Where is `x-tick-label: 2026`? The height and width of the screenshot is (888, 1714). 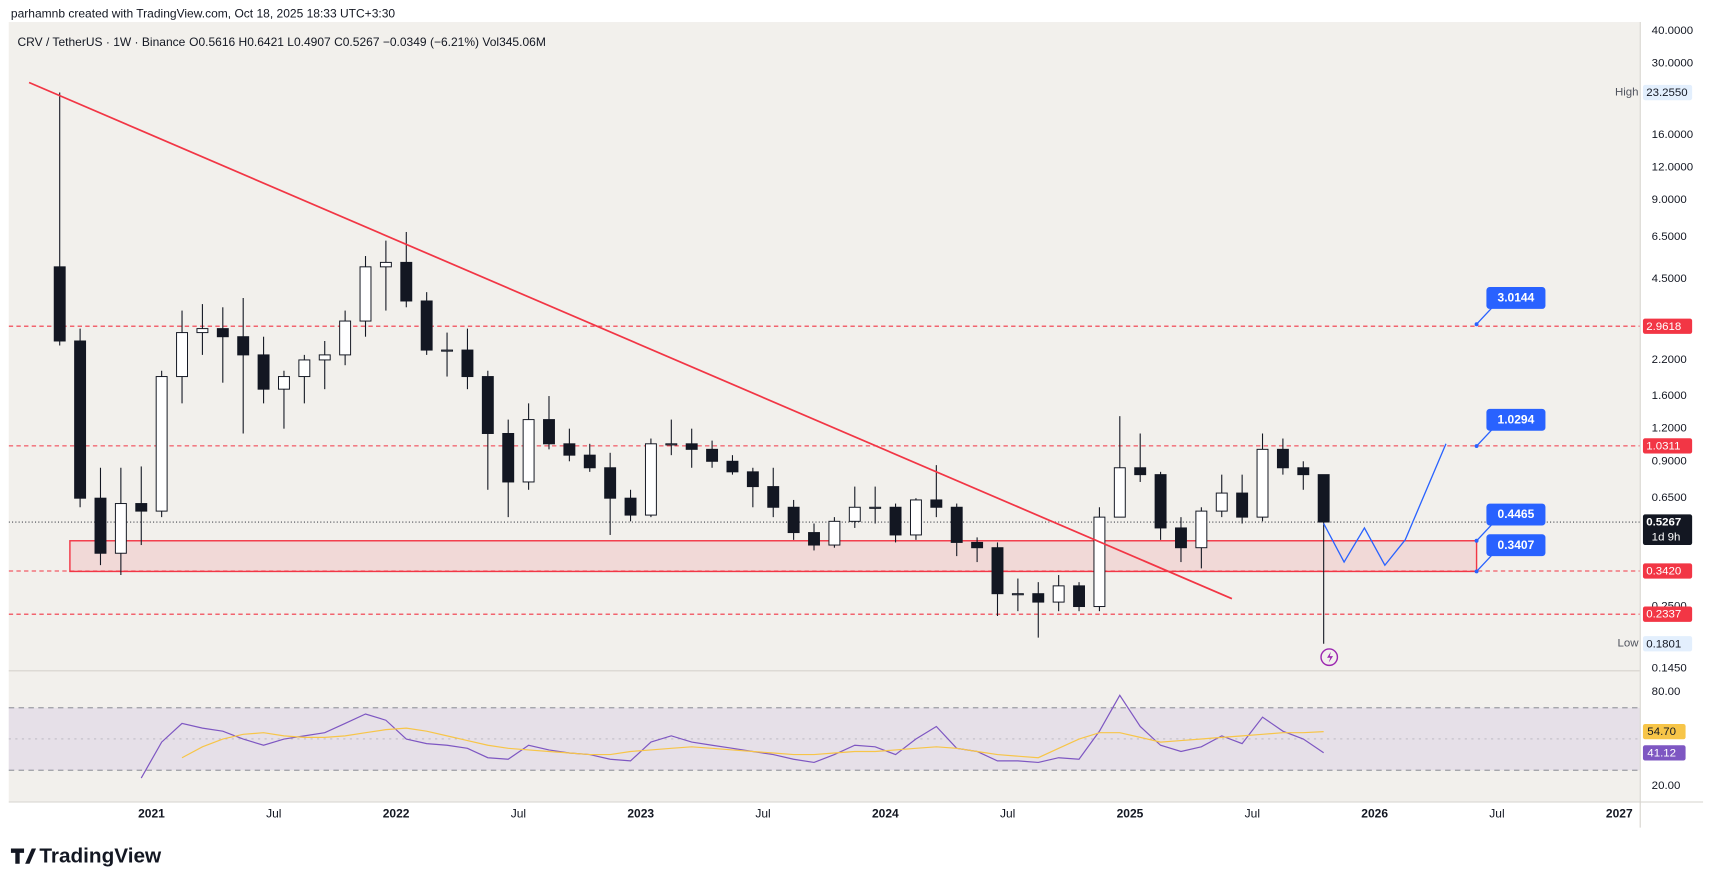 x-tick-label: 2026 is located at coordinates (1374, 814).